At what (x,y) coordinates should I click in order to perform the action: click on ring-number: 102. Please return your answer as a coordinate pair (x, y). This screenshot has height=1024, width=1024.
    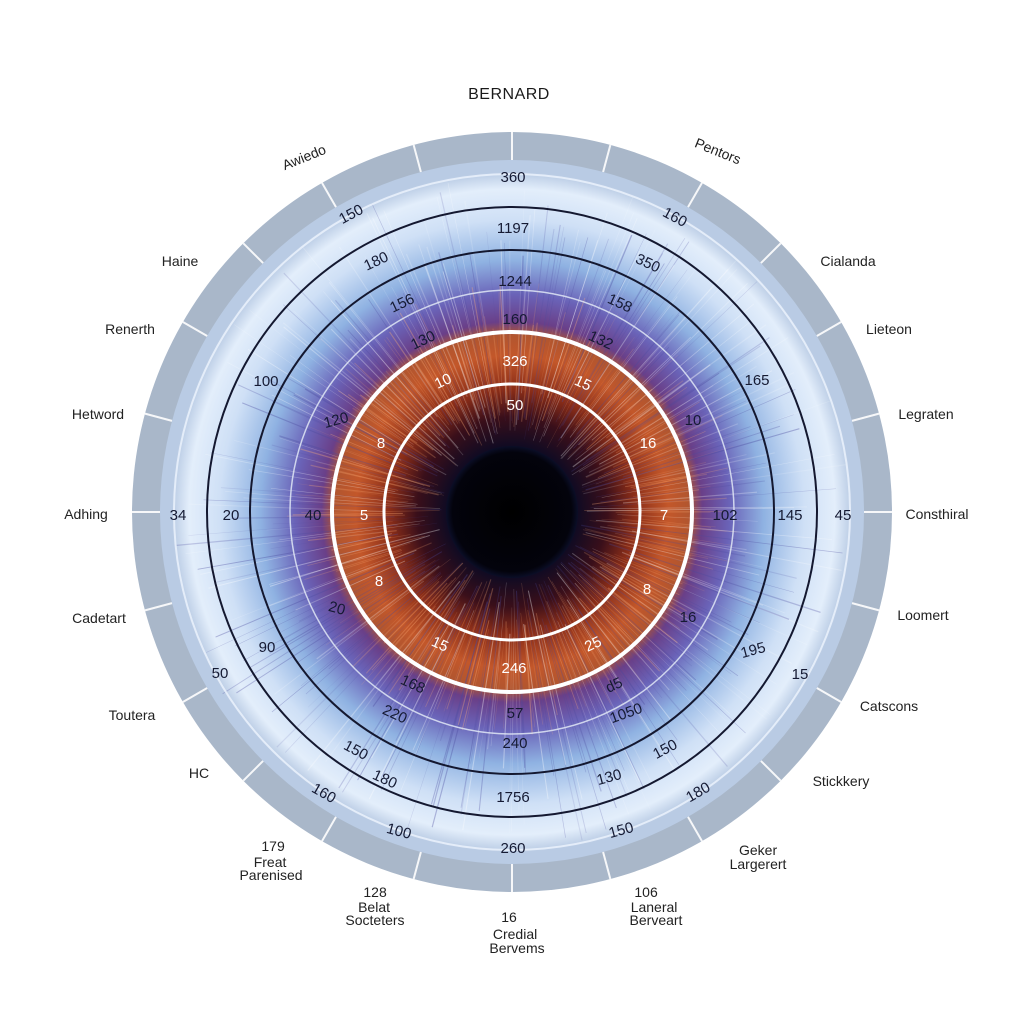
    Looking at the image, I should click on (724, 515).